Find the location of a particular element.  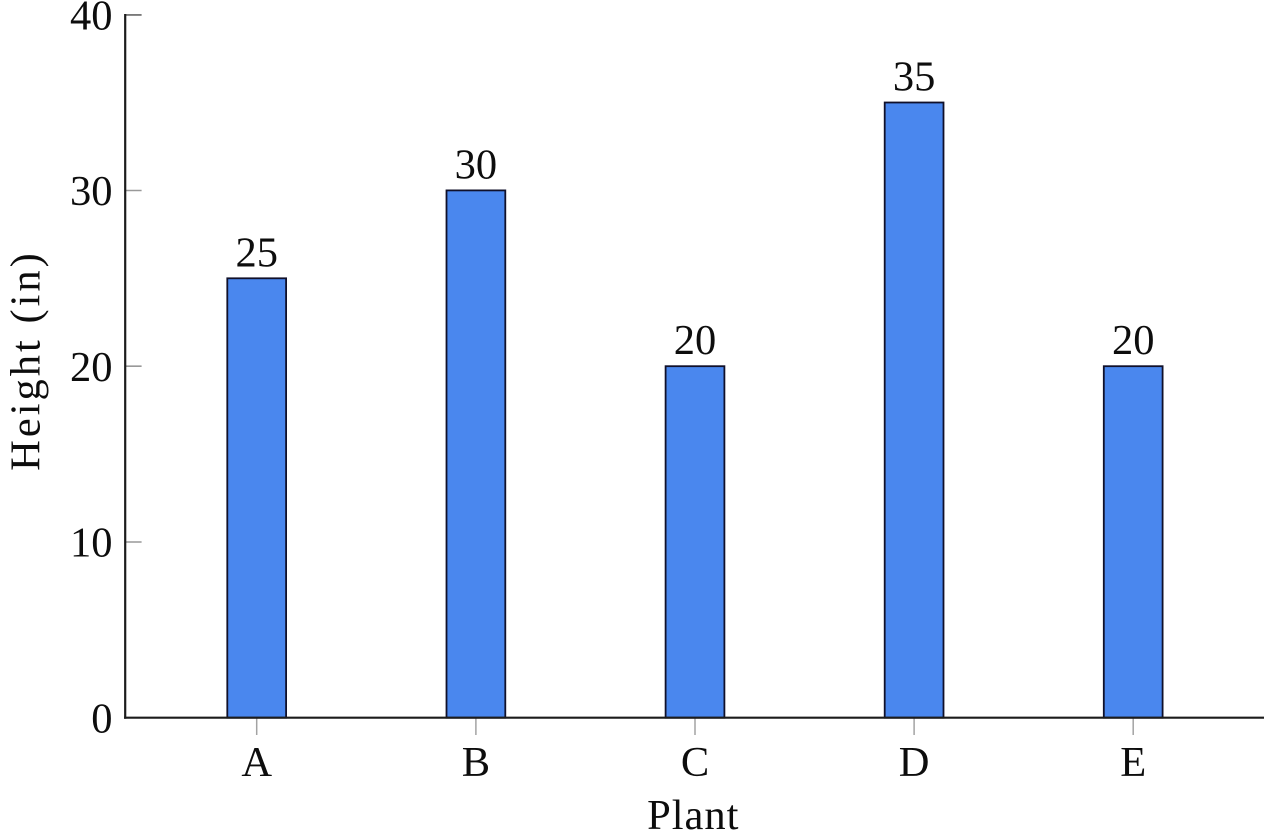

svg-text: C is located at coordinates (695, 762).